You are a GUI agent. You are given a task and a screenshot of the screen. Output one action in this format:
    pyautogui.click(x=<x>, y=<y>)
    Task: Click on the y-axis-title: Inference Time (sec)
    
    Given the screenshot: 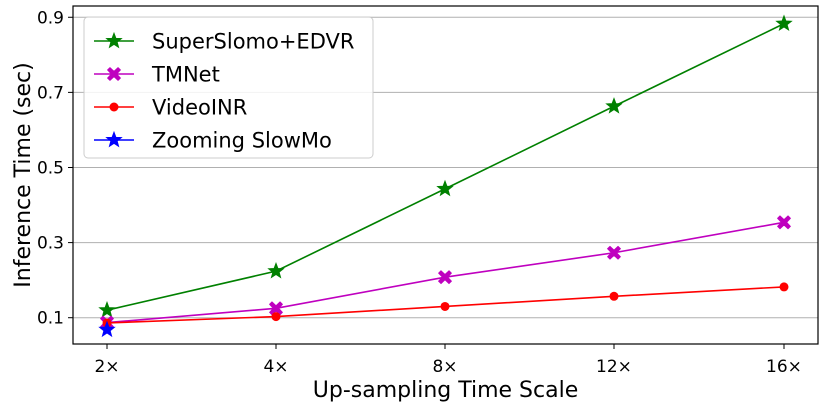 What is the action you would take?
    pyautogui.click(x=23, y=174)
    